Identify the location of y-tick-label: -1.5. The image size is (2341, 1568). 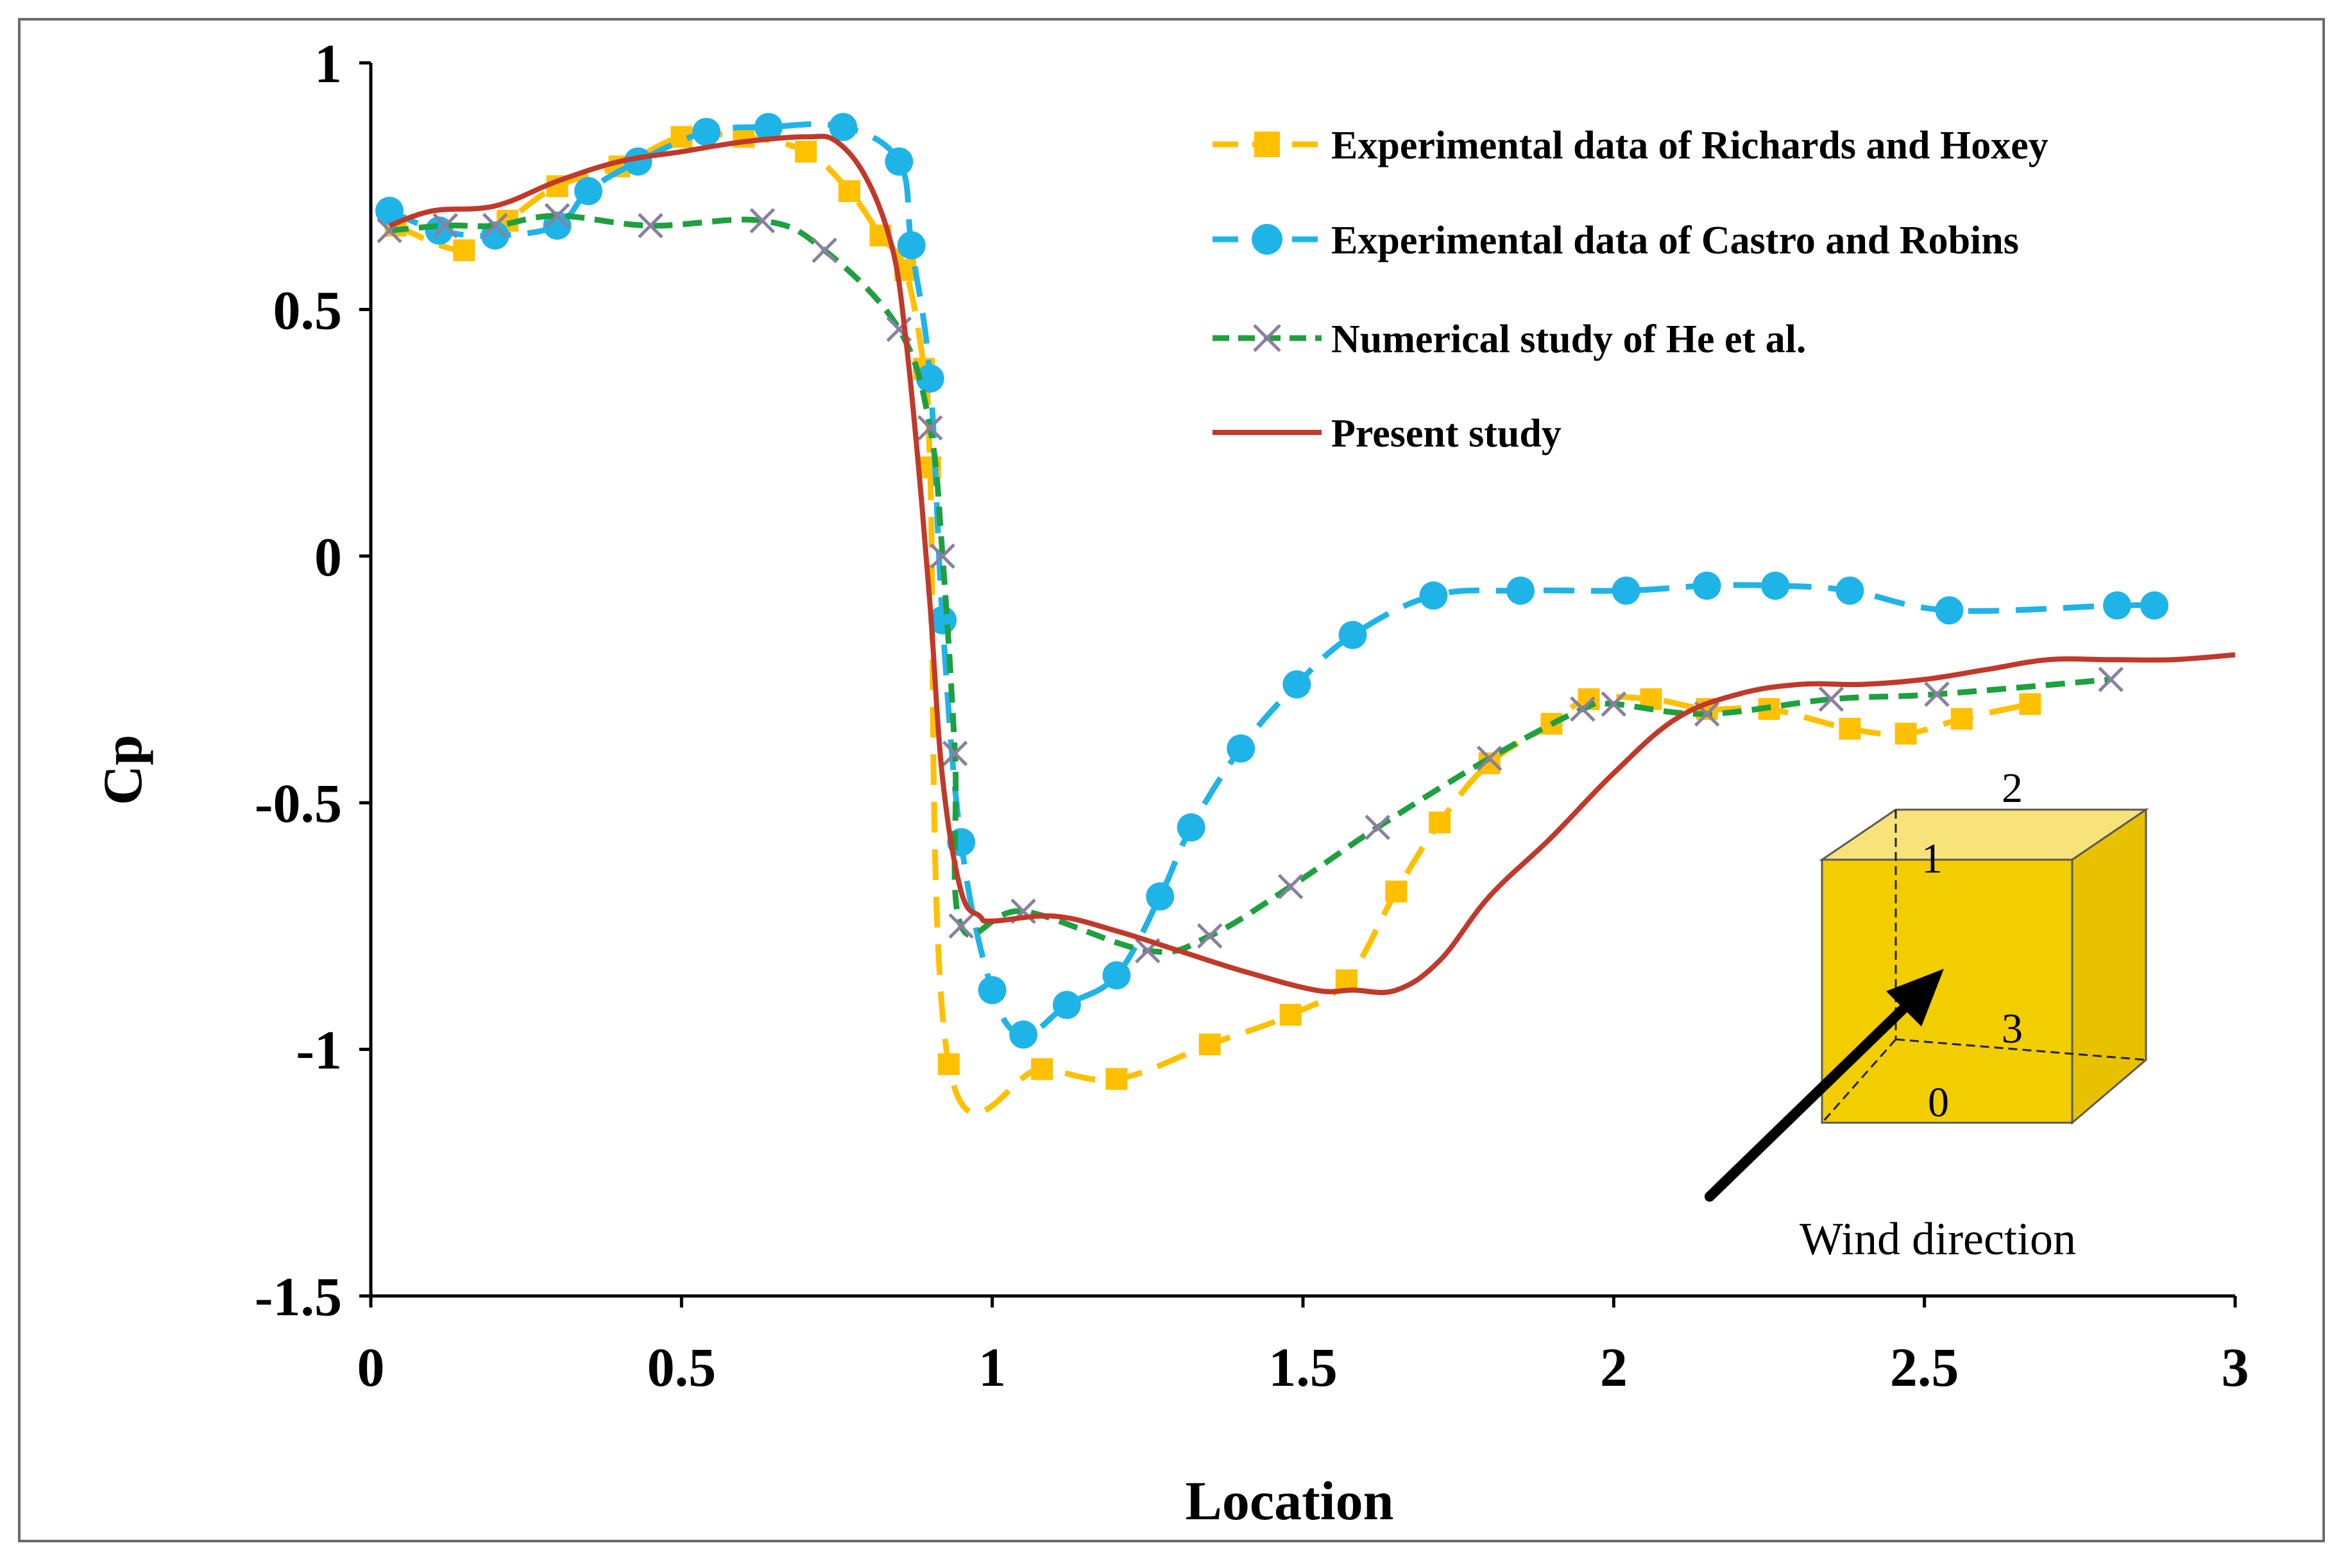
(298, 1296).